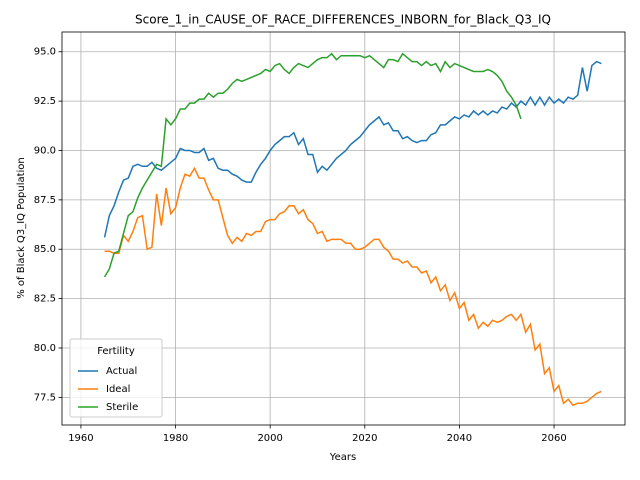  Describe the element at coordinates (122, 407) in the screenshot. I see `legend-label: Sterile` at that location.